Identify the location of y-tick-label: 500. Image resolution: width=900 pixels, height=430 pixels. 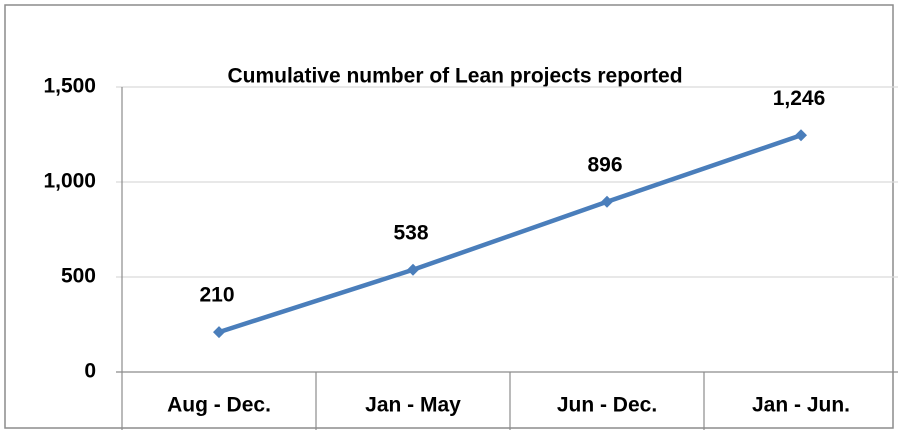
(78, 276).